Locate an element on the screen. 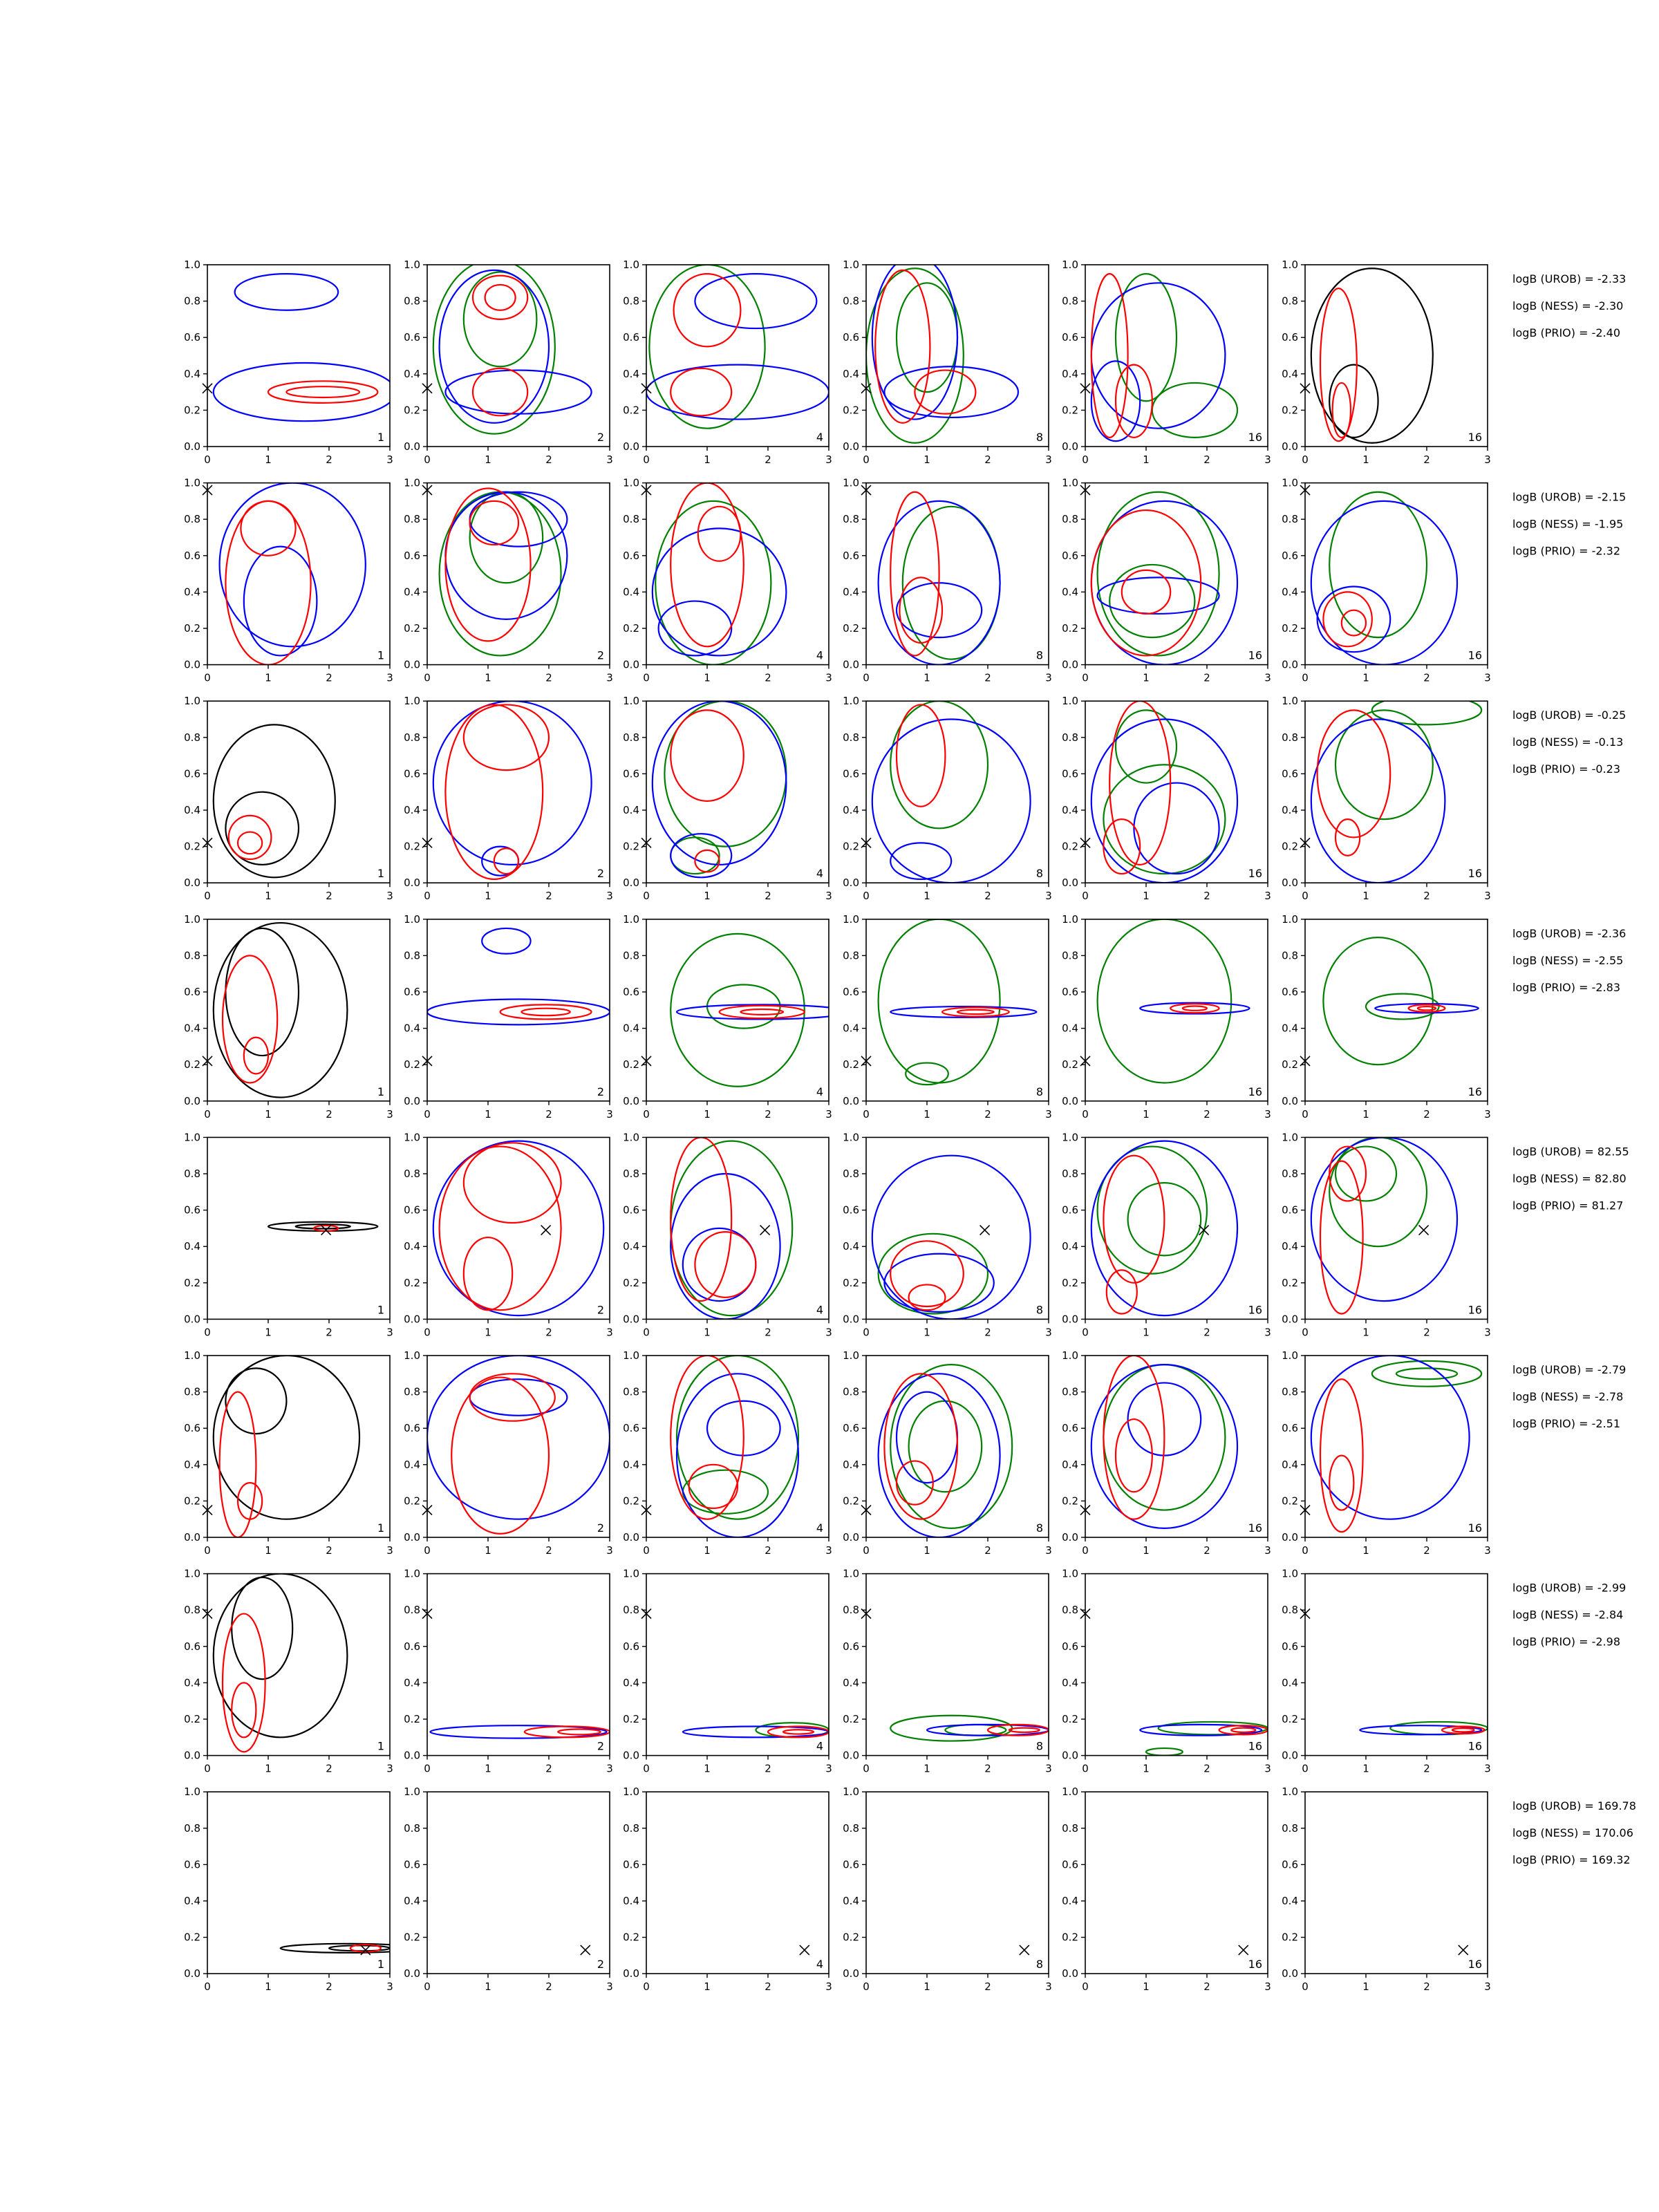  logb-value: logB (PRIO) = 169.32 is located at coordinates (1572, 1859).